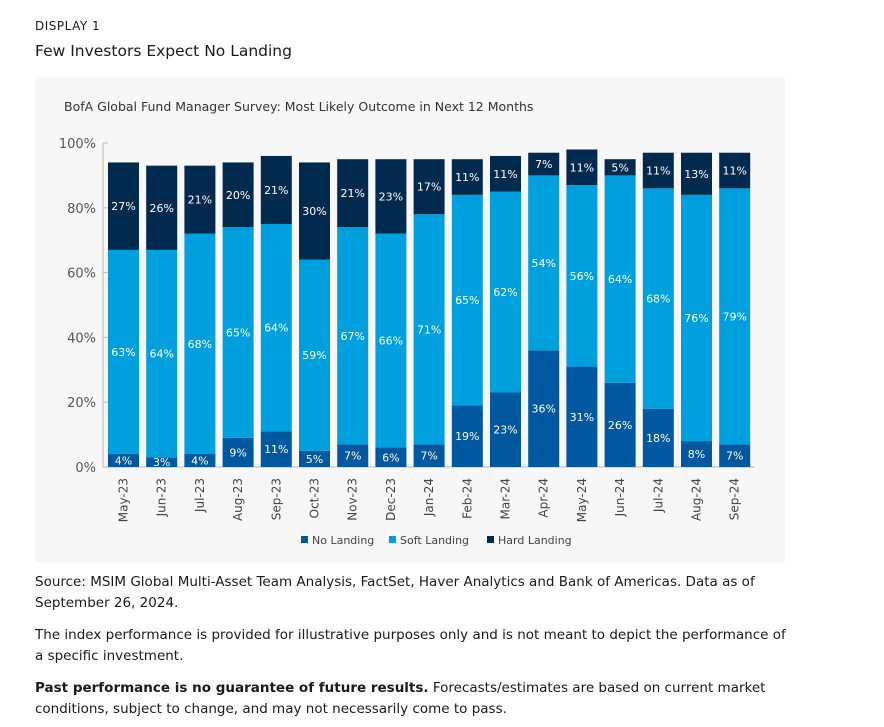 The width and height of the screenshot is (884, 727). What do you see at coordinates (124, 500) in the screenshot?
I see `x-tick-label: May-23` at bounding box center [124, 500].